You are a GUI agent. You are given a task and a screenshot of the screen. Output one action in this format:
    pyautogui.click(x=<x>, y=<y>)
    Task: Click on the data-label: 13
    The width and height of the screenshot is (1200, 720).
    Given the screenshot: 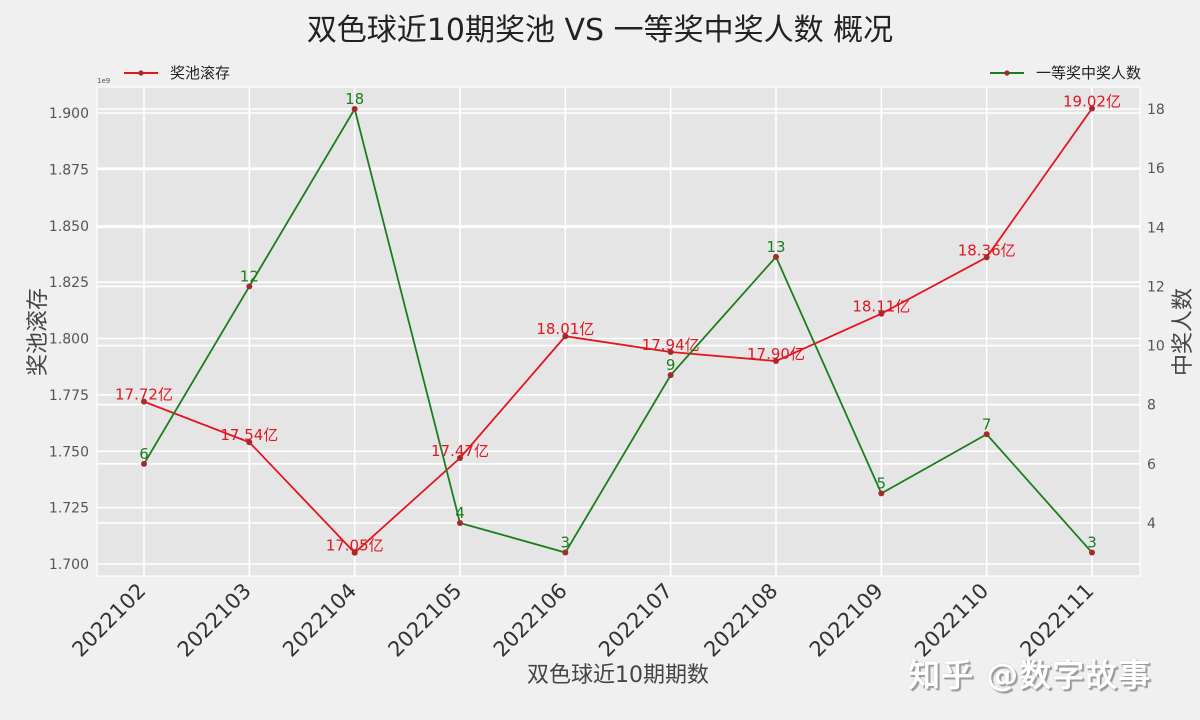 What is the action you would take?
    pyautogui.click(x=775, y=247)
    